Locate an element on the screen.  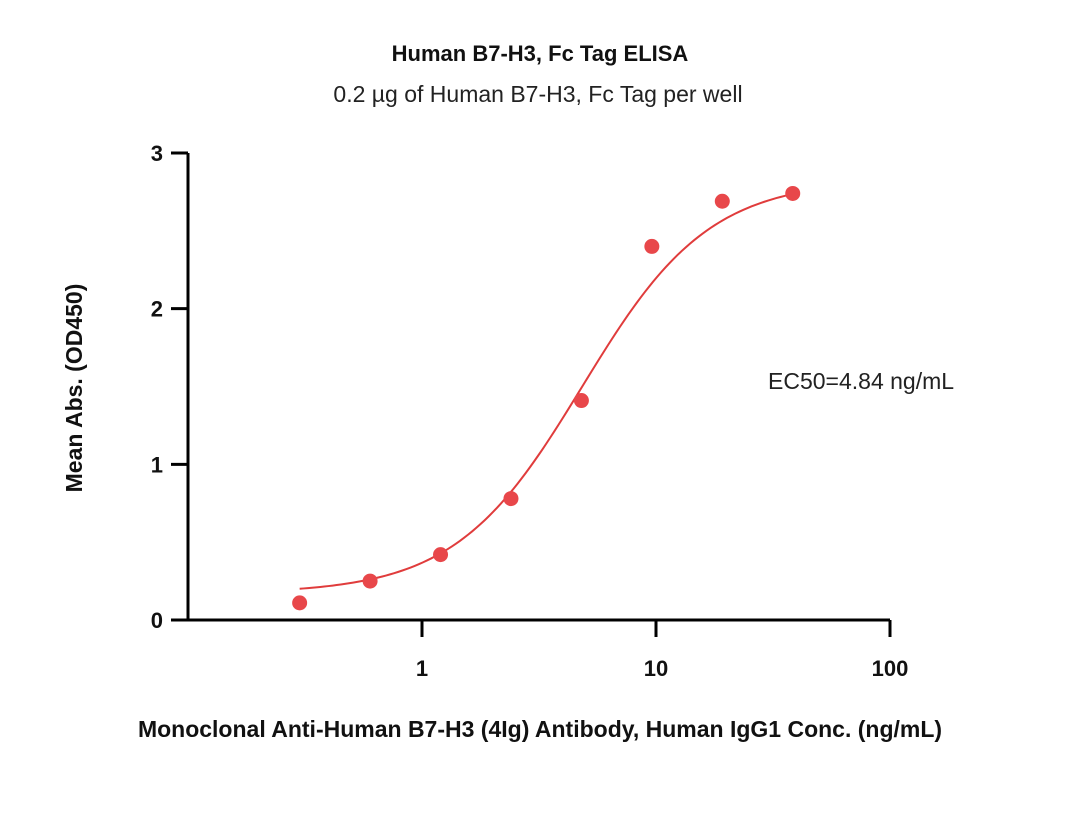
y-tick-label: 1 is located at coordinates (157, 464).